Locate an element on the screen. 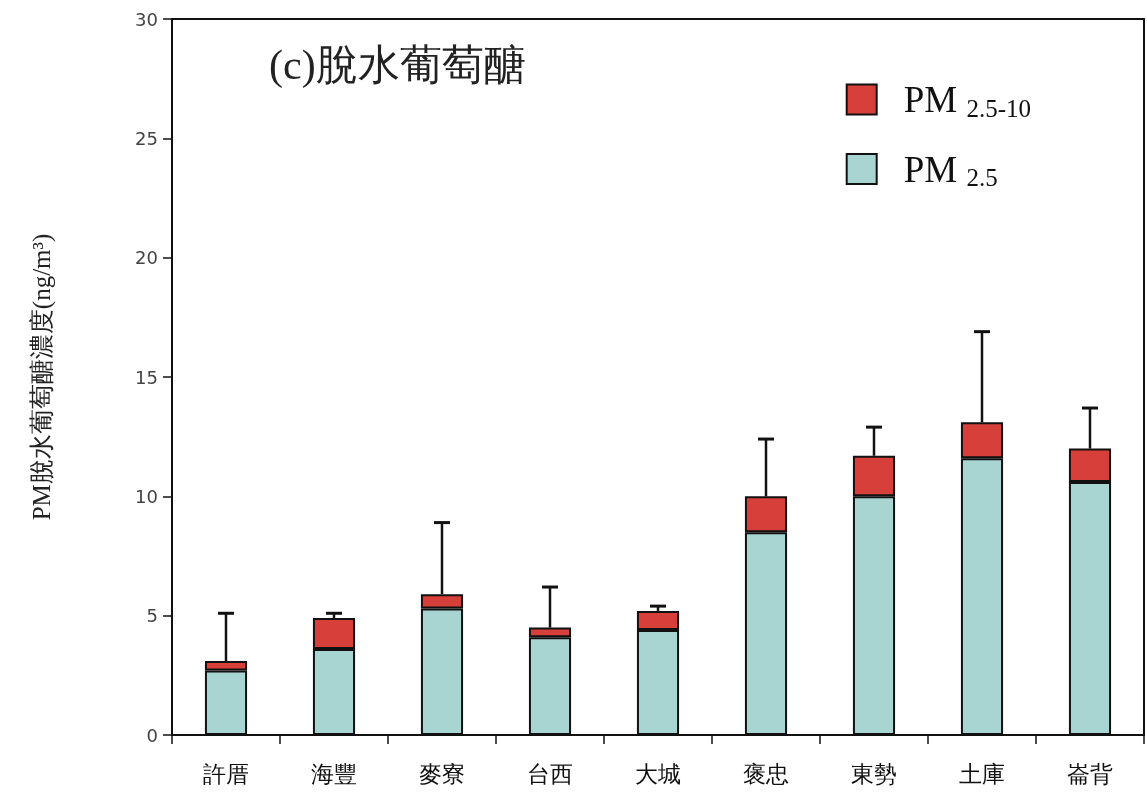  x-tick-label: 褒忠 is located at coordinates (766, 774).